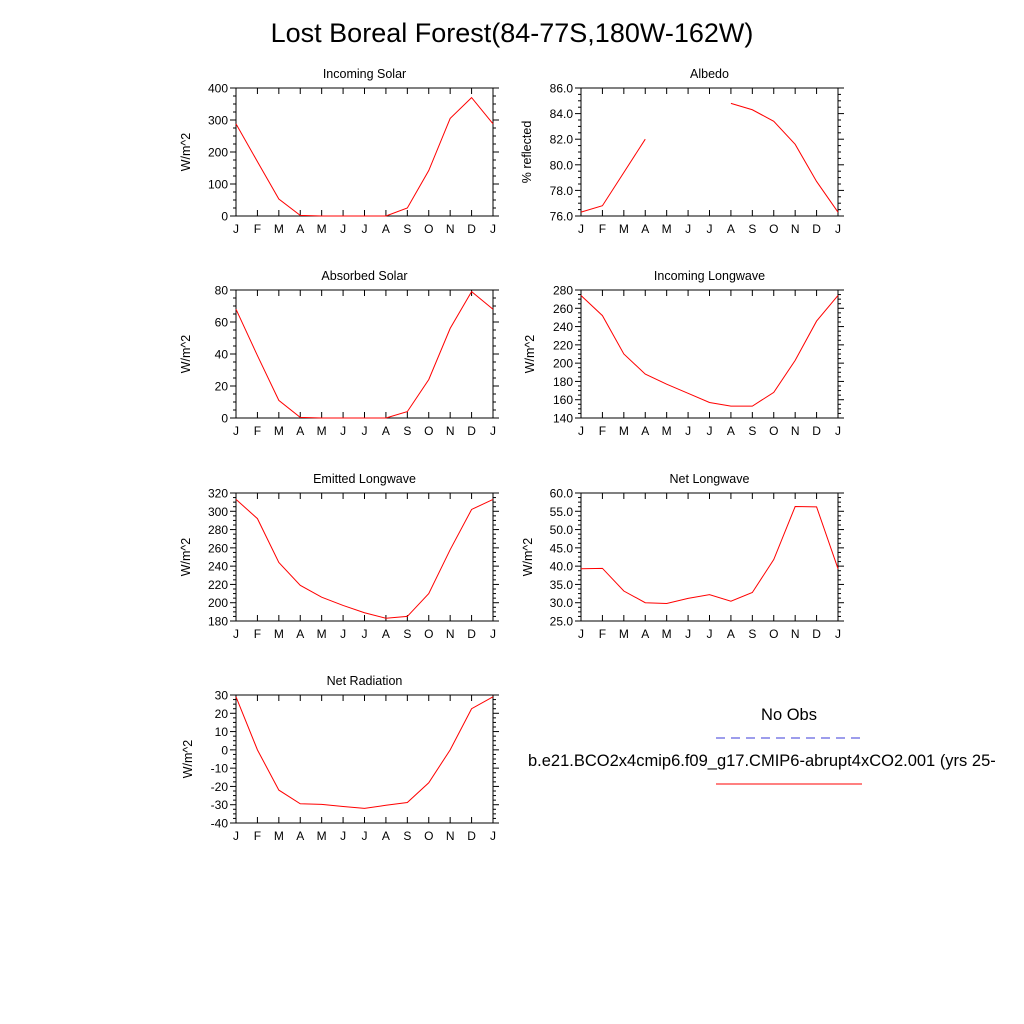 The width and height of the screenshot is (1024, 1024). What do you see at coordinates (218, 89) in the screenshot?
I see `y-tick-label: 400` at bounding box center [218, 89].